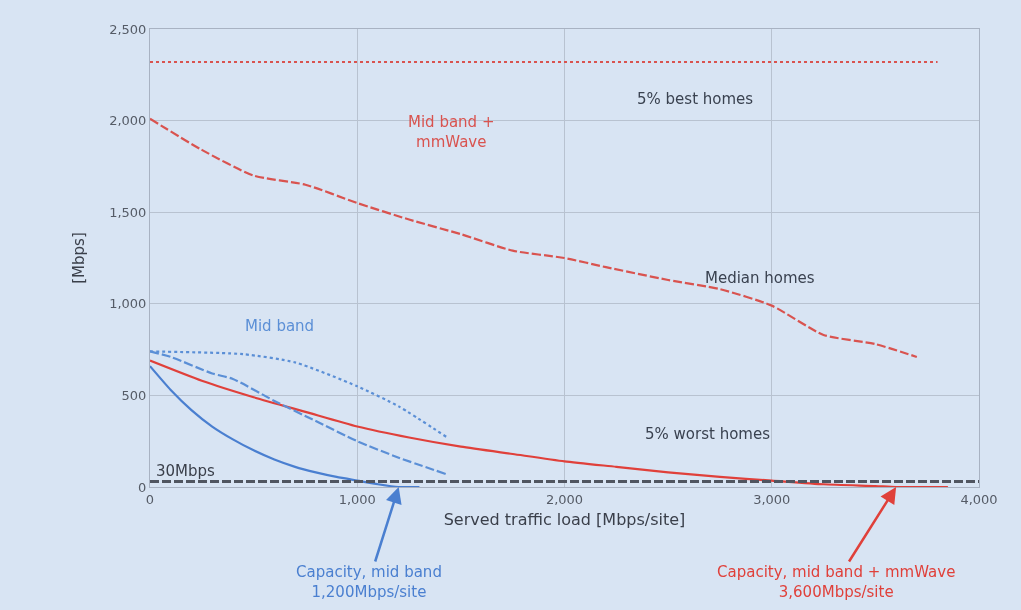  I want to click on annotation: 5% worst homes, so click(708, 434).